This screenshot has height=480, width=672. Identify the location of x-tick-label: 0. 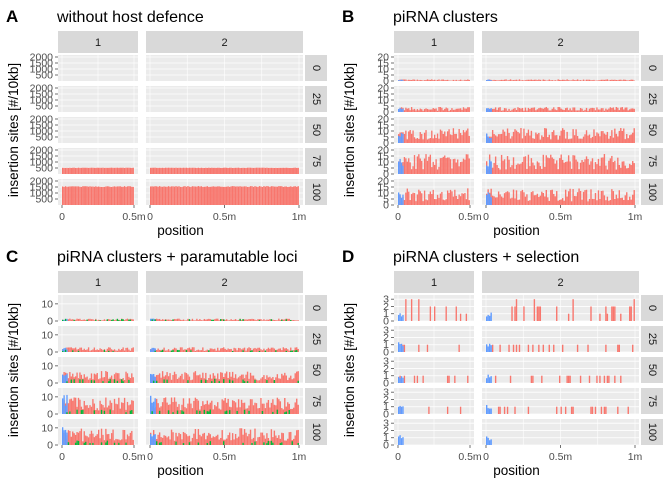
(62, 457).